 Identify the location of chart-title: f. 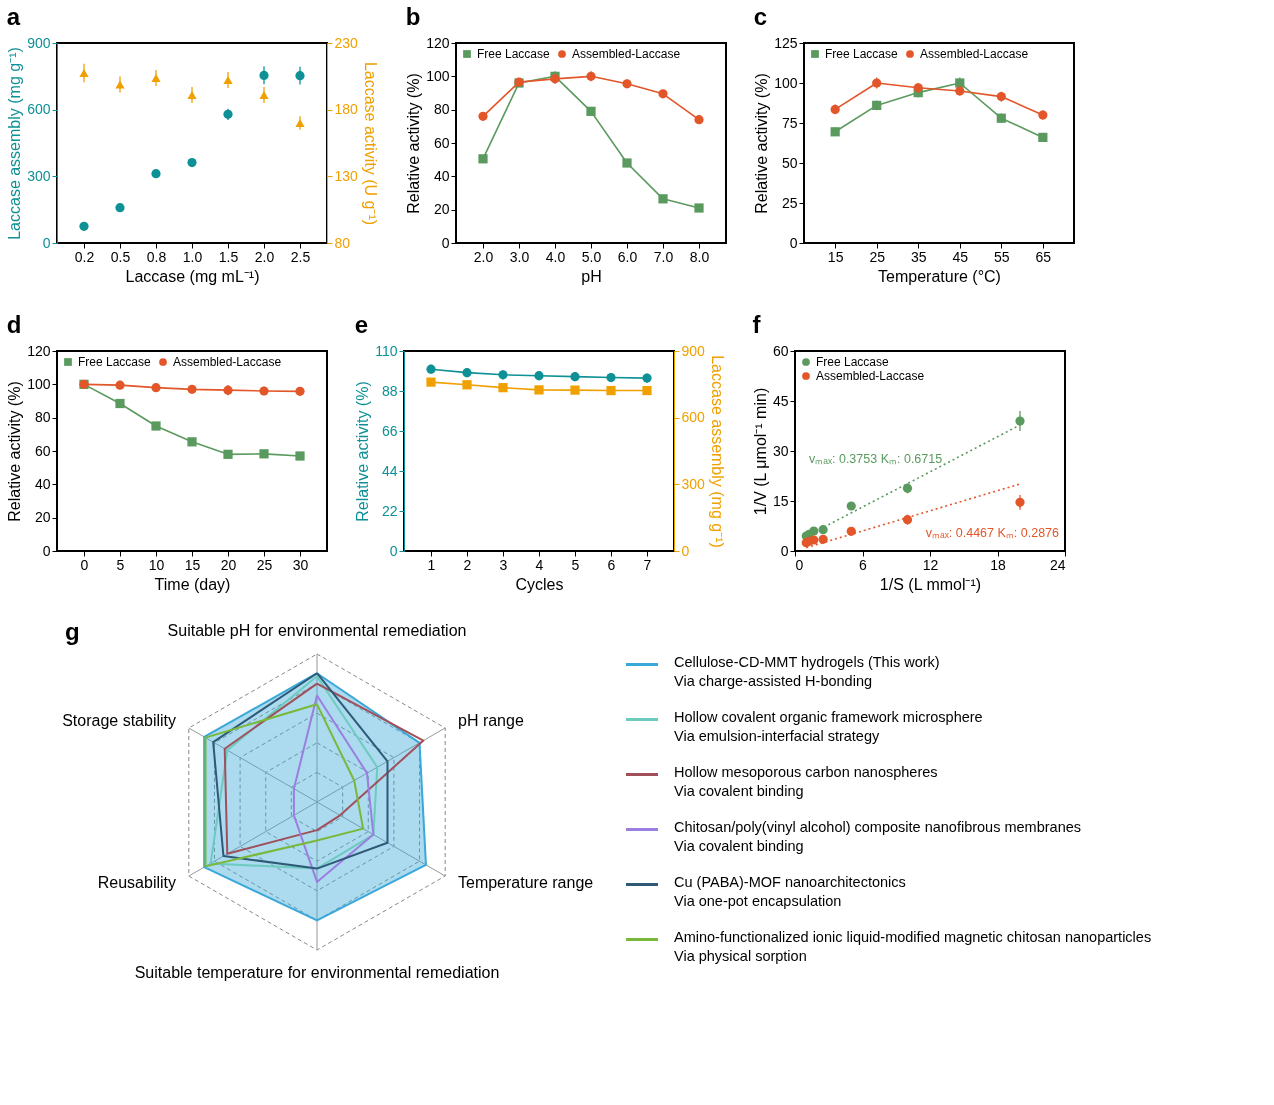
(757, 324).